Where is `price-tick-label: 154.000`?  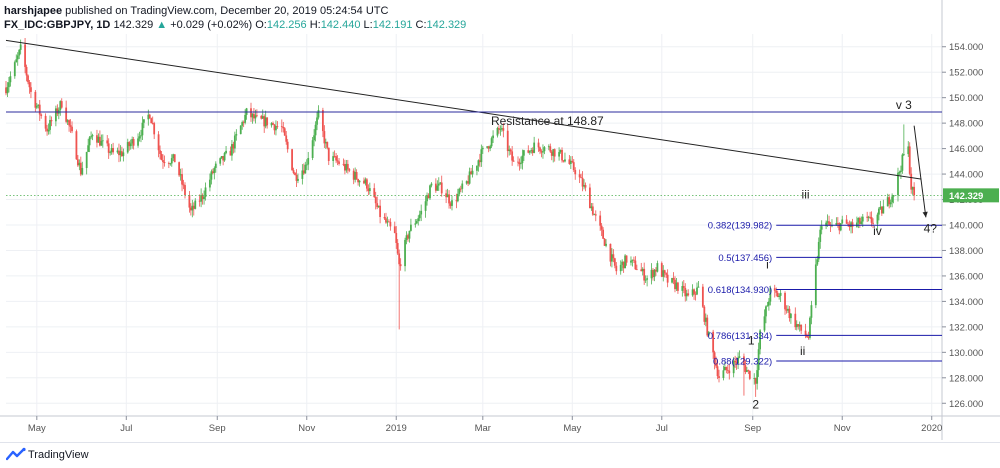 price-tick-label: 154.000 is located at coordinates (966, 47).